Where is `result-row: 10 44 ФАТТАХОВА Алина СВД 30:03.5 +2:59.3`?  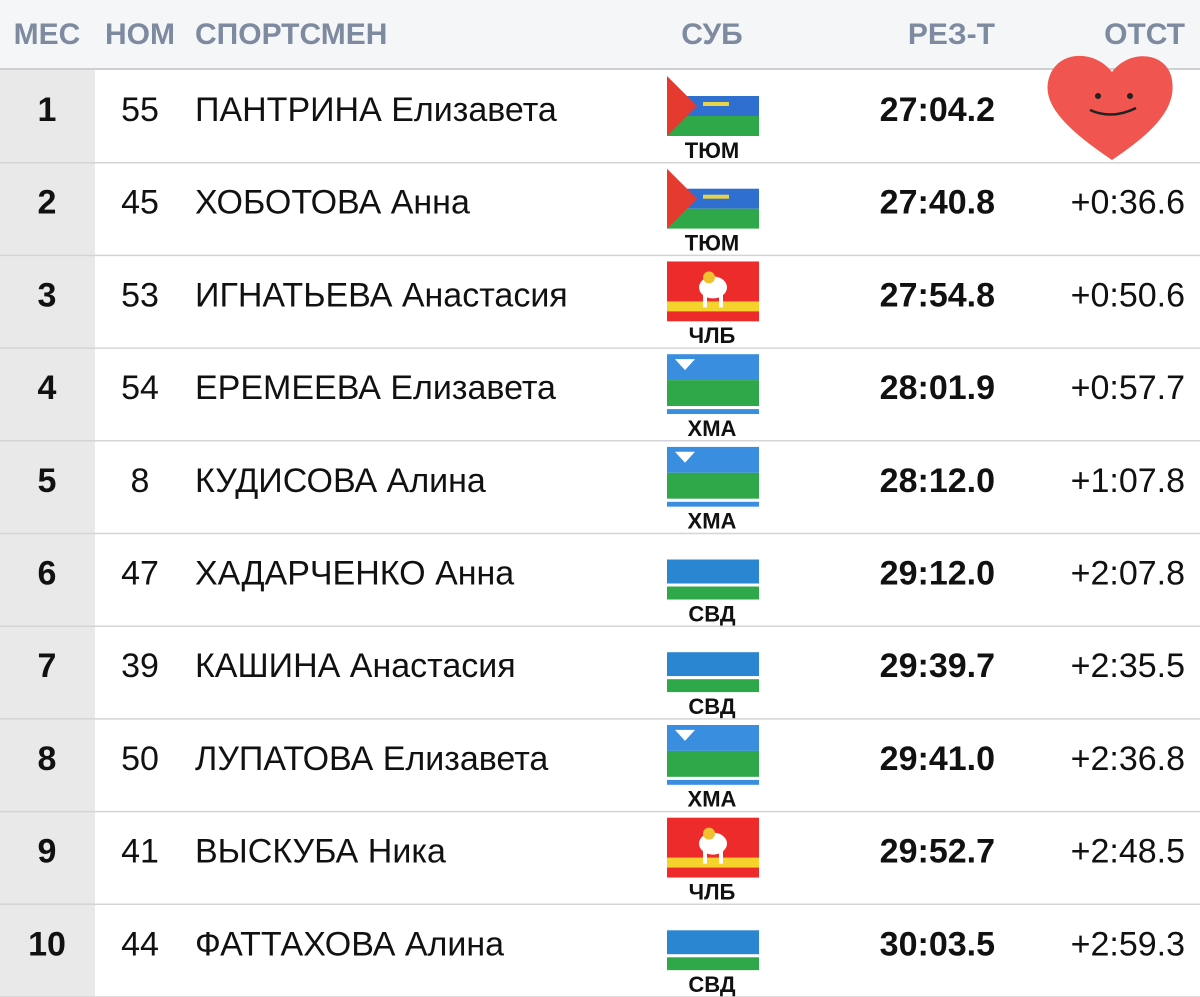 result-row: 10 44 ФАТТАХОВА Алина СВД 30:03.5 +2:59.3 is located at coordinates (600, 953).